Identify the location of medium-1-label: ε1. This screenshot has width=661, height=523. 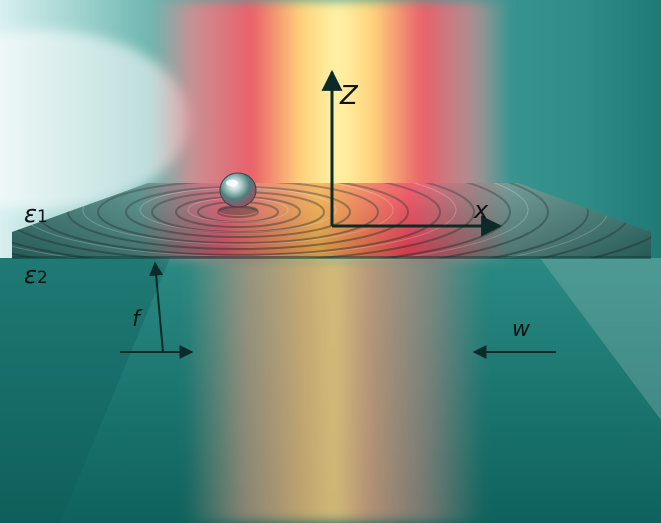
(36, 214).